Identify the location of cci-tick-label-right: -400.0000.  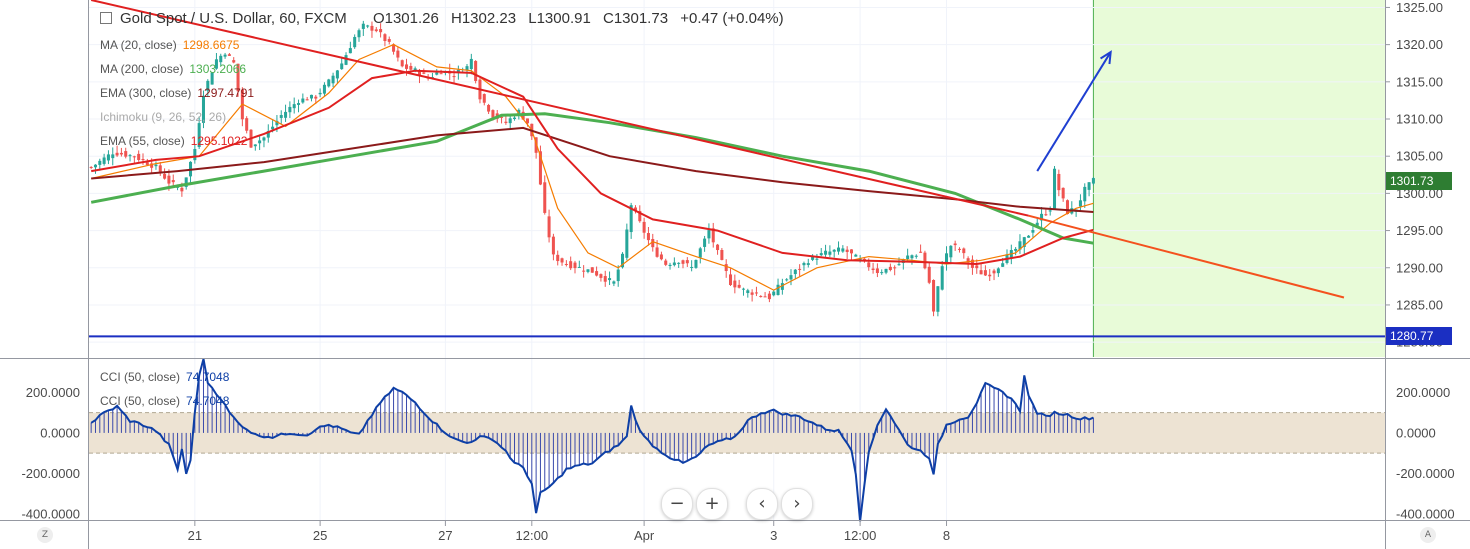
(1425, 513).